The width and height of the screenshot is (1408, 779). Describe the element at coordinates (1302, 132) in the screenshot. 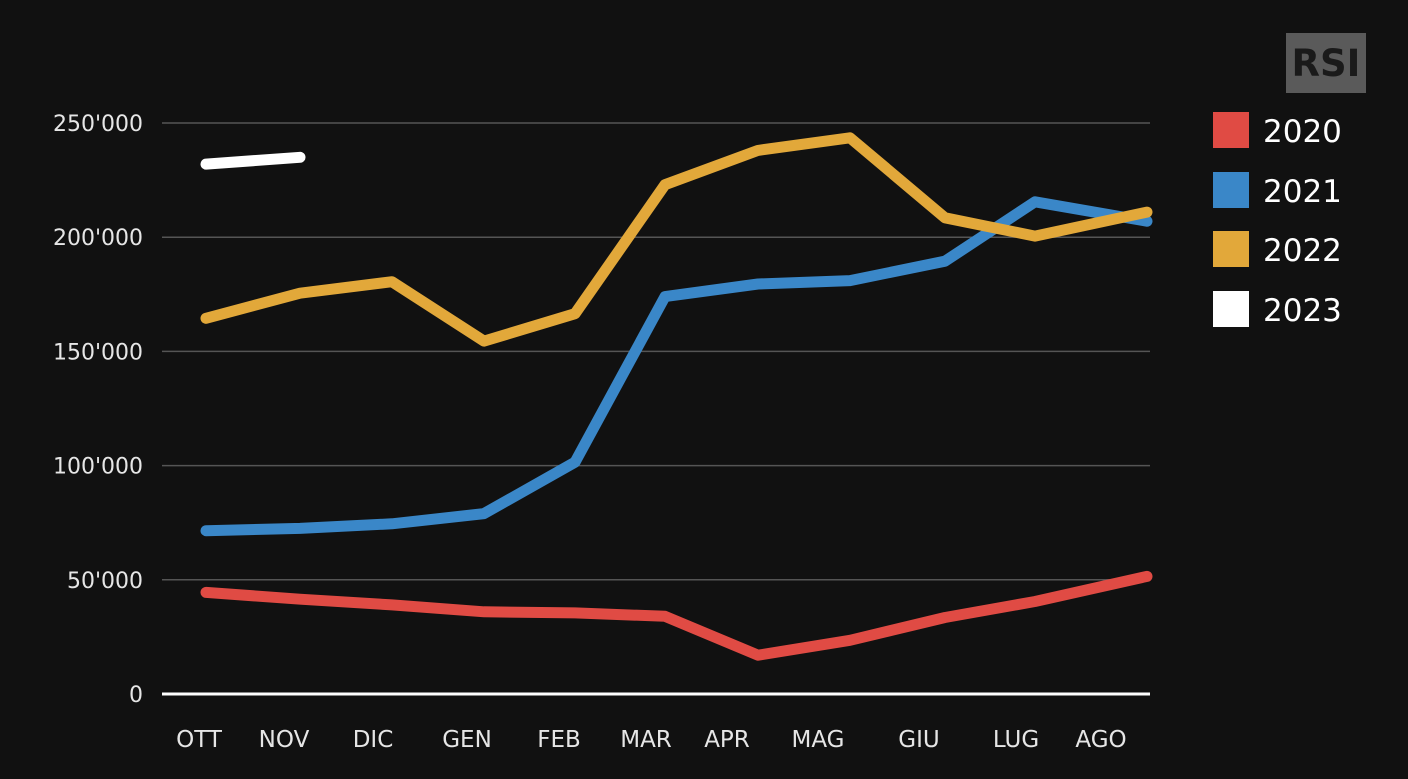

I see `legend-label: 2020` at that location.